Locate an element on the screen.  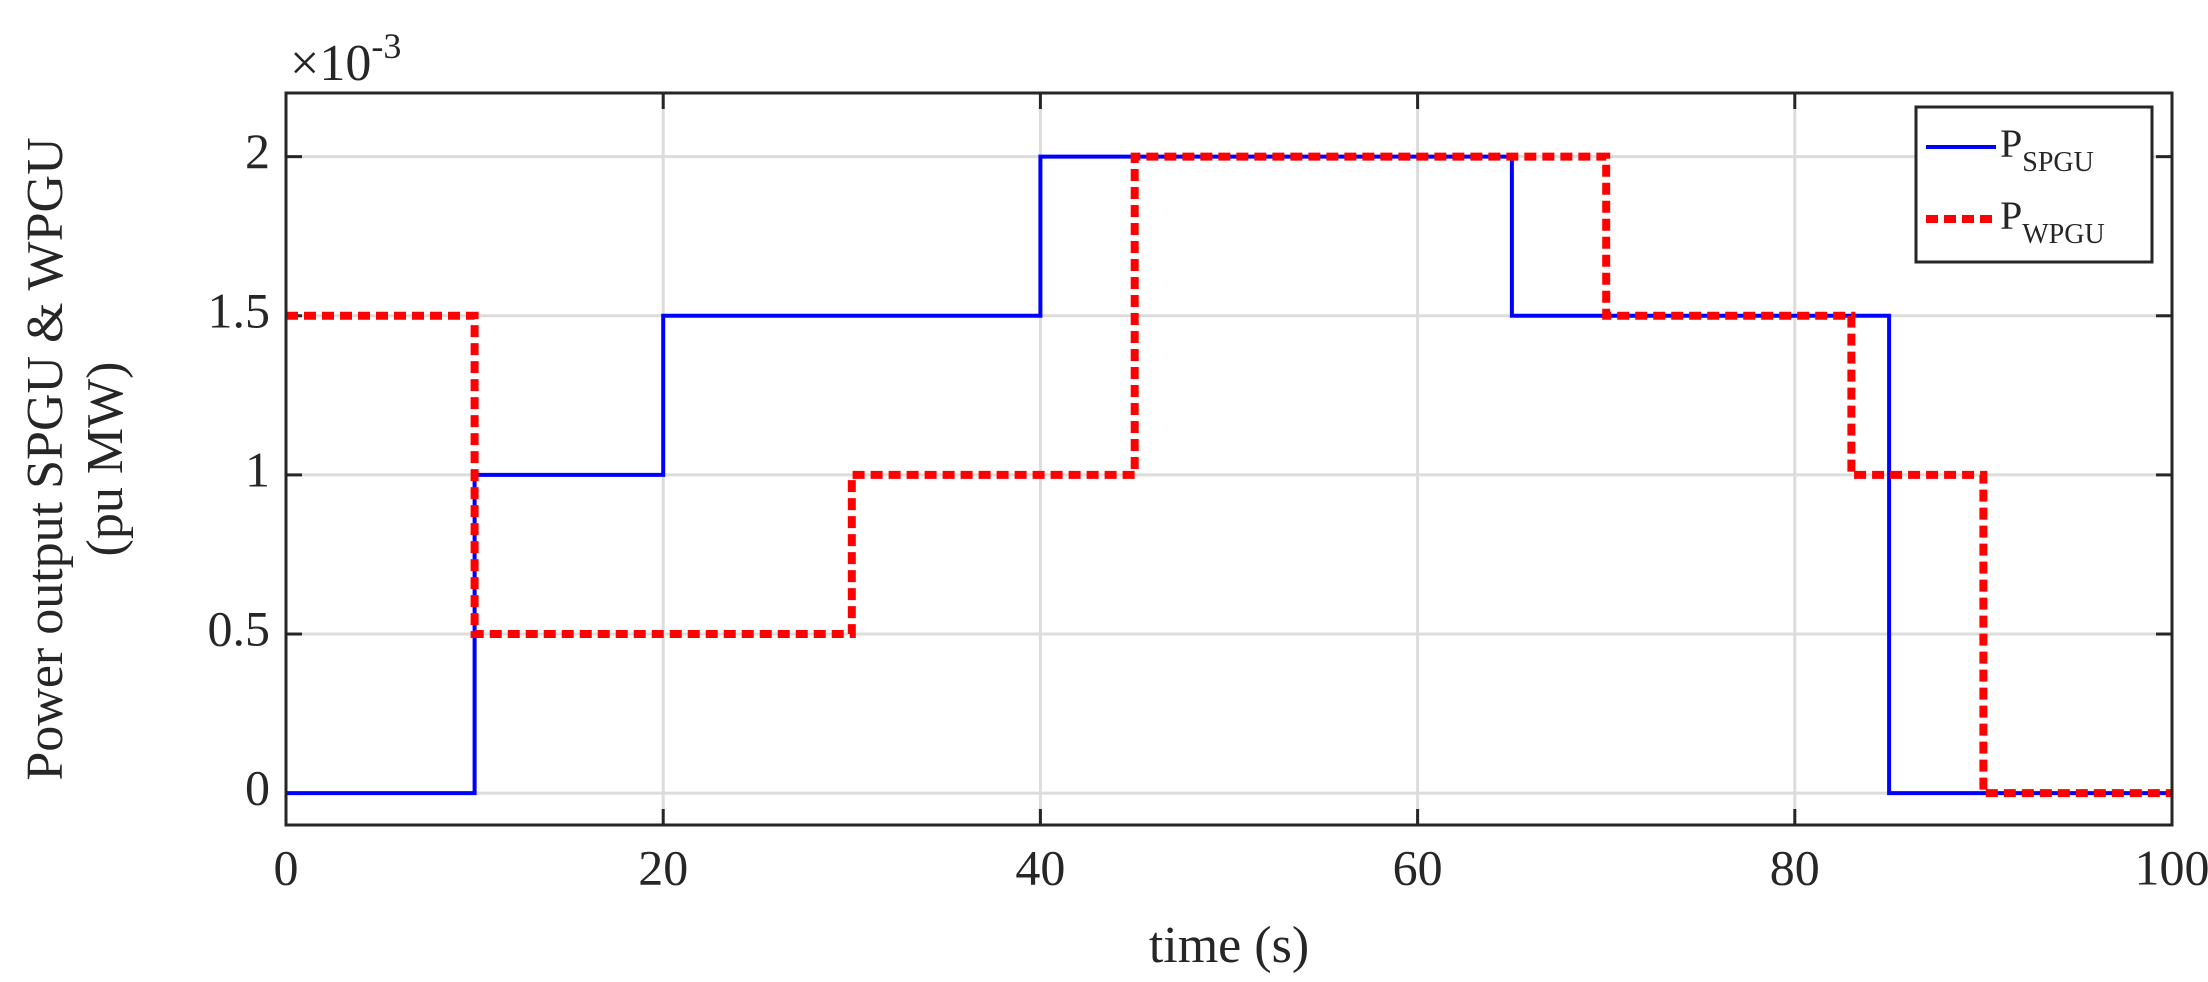
x-tick-label: 0 is located at coordinates (286, 867).